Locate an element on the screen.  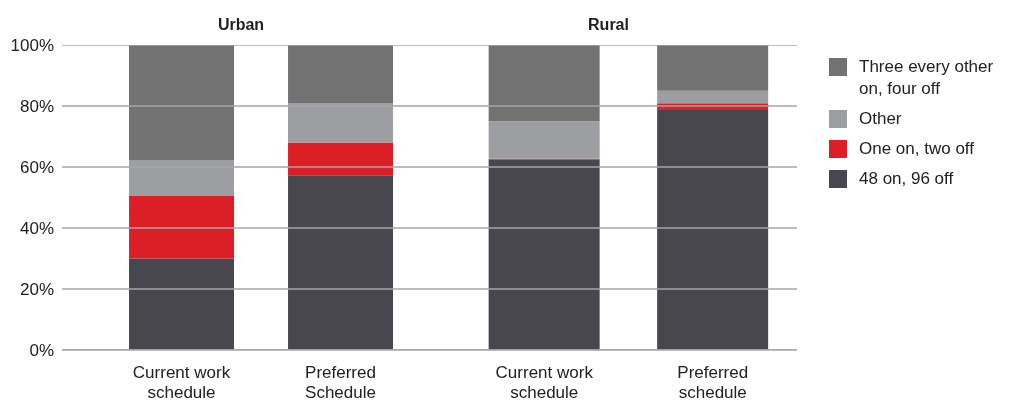
legend-label: Three every other on, four off is located at coordinates (927, 78).